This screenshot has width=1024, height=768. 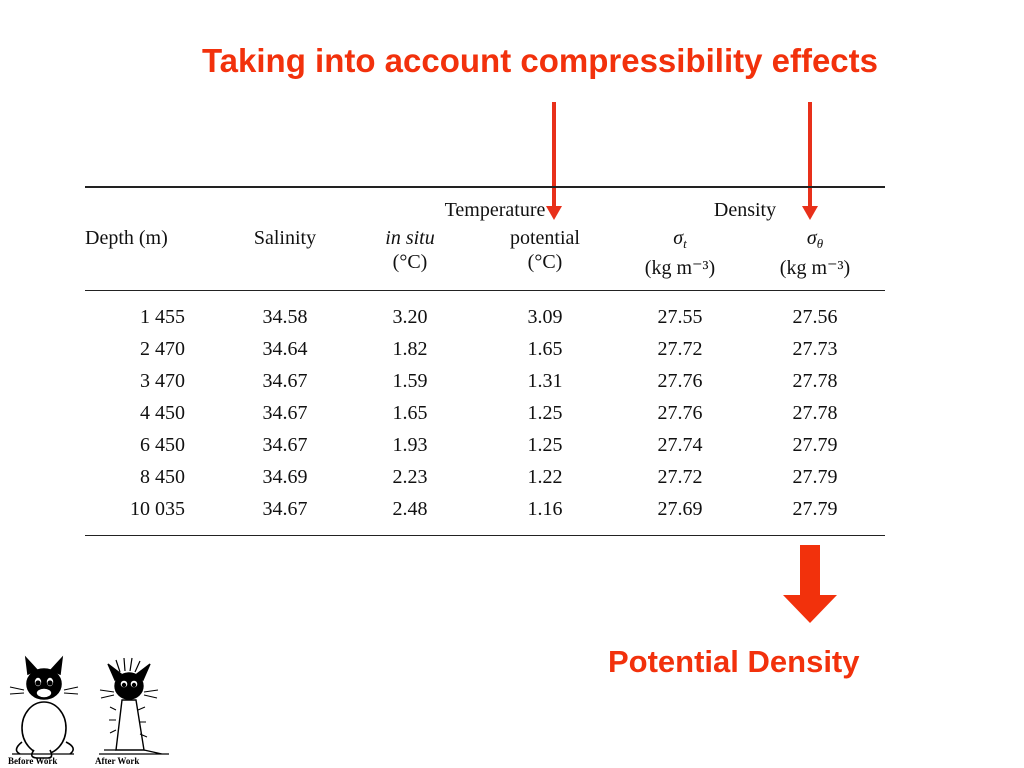 I want to click on table-row: 6 450 34.67 1.93 1.25 27.74 27.79, so click(x=485, y=445).